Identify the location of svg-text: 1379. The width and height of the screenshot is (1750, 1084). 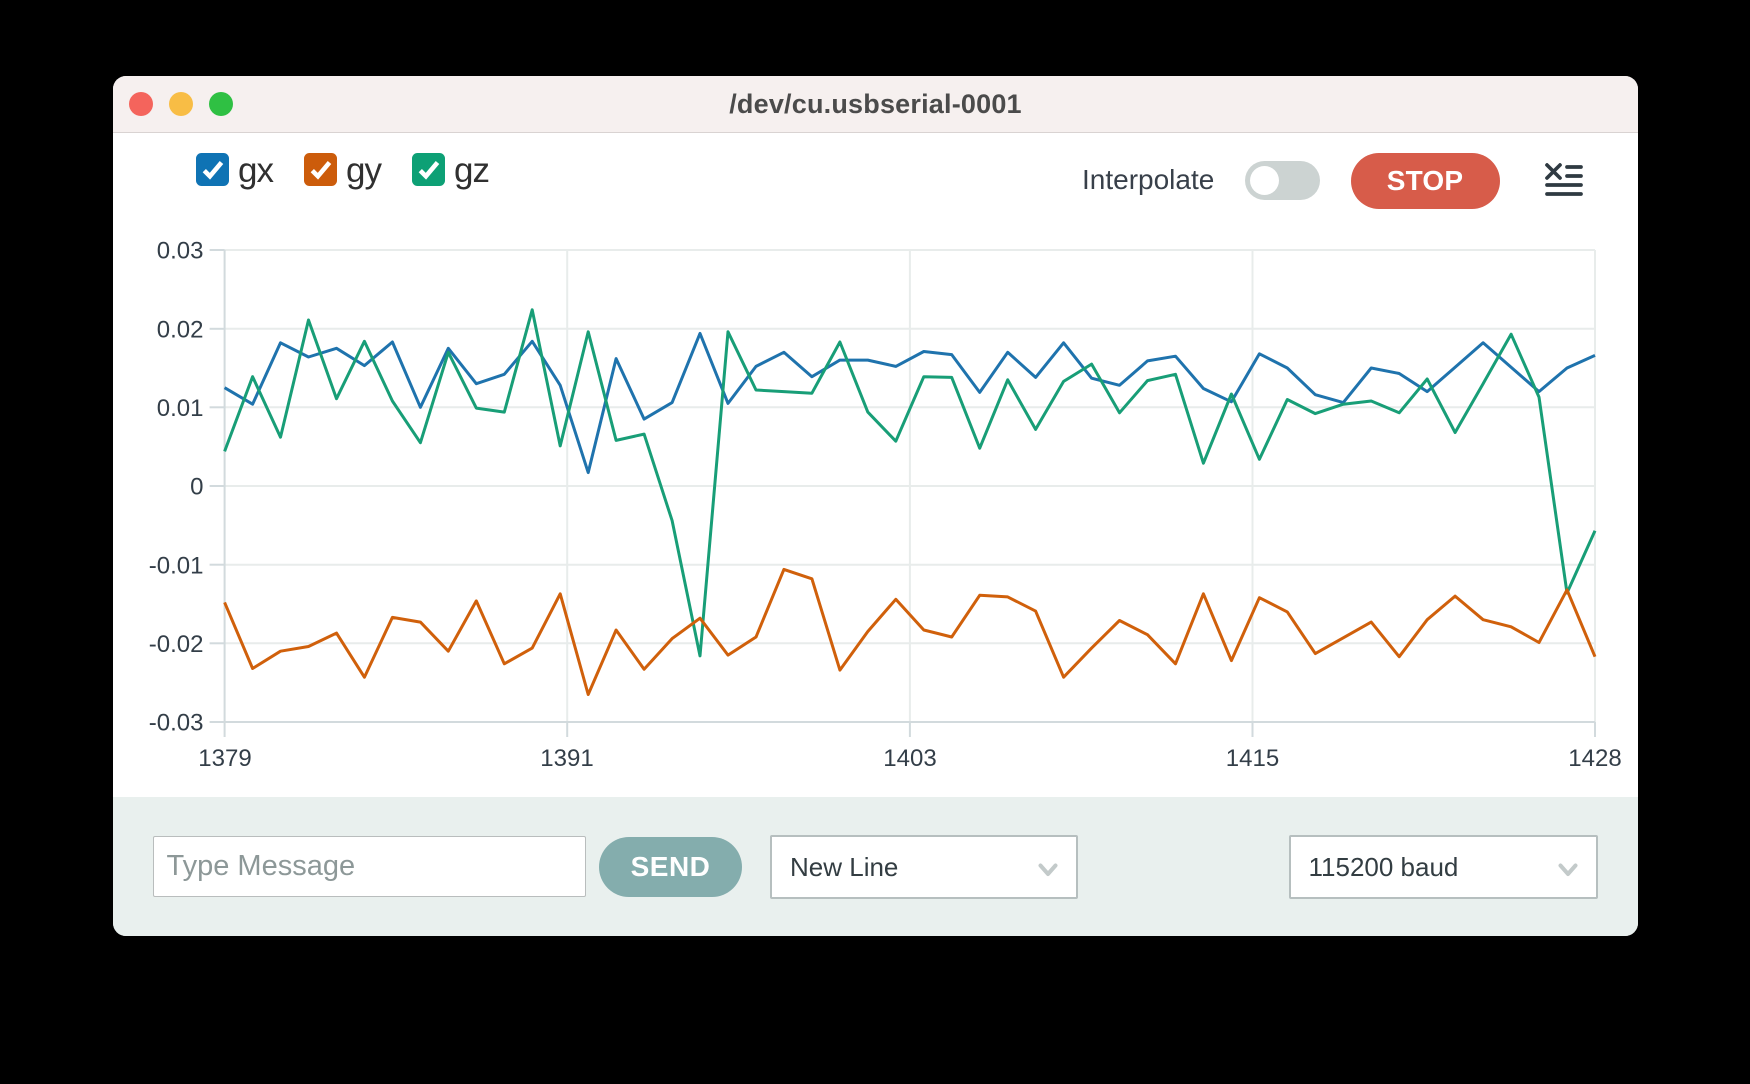
(224, 758).